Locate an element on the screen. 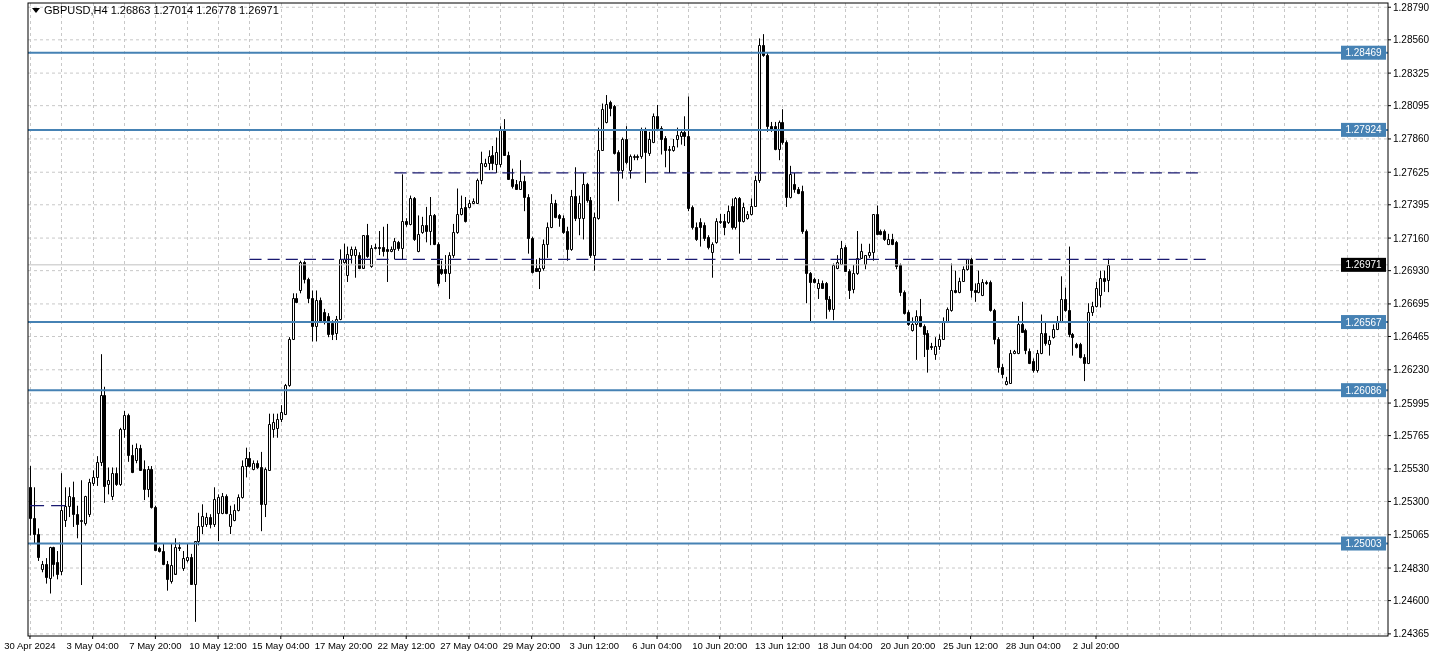  ref-line-label: 1.27924 is located at coordinates (1364, 130).